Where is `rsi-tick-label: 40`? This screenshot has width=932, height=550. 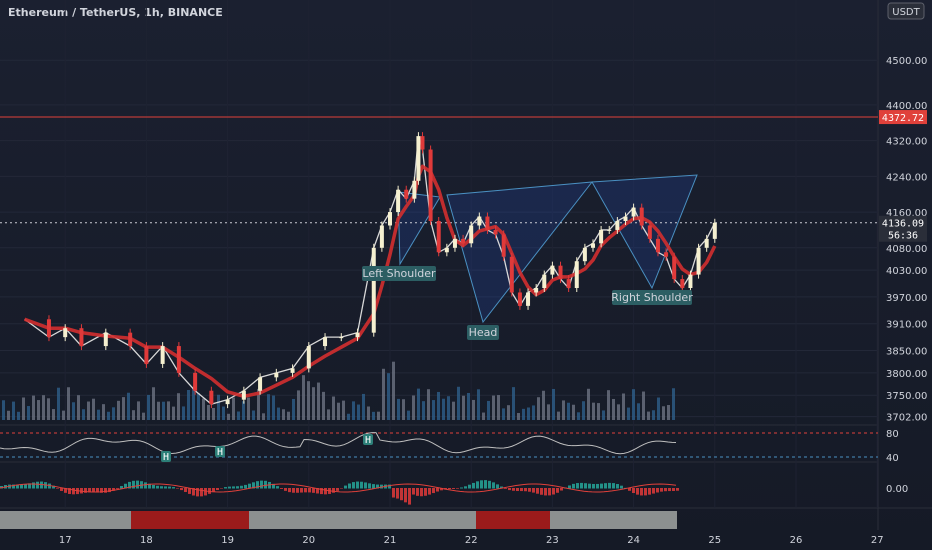
rsi-tick-label: 40 is located at coordinates (892, 458).